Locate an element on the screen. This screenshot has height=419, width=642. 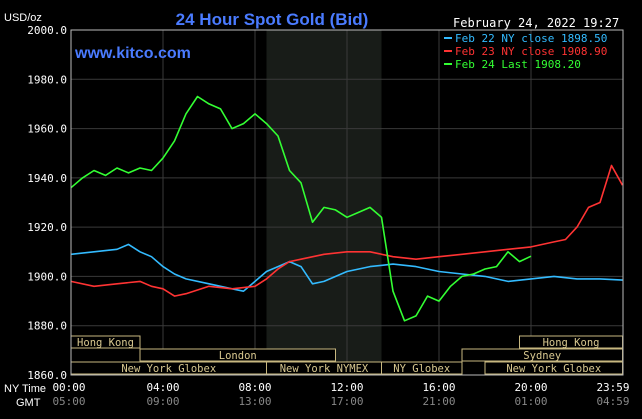
market-session-label: NY Globex is located at coordinates (421, 369).